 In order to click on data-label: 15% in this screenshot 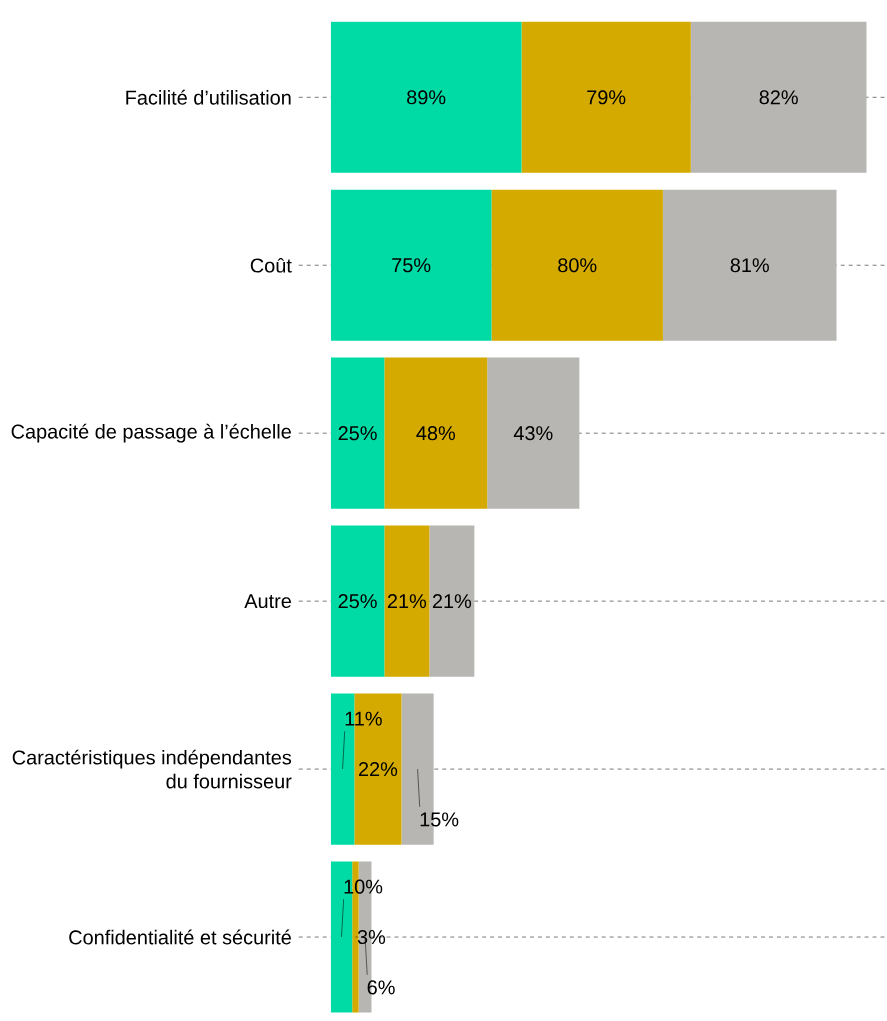, I will do `click(439, 819)`.